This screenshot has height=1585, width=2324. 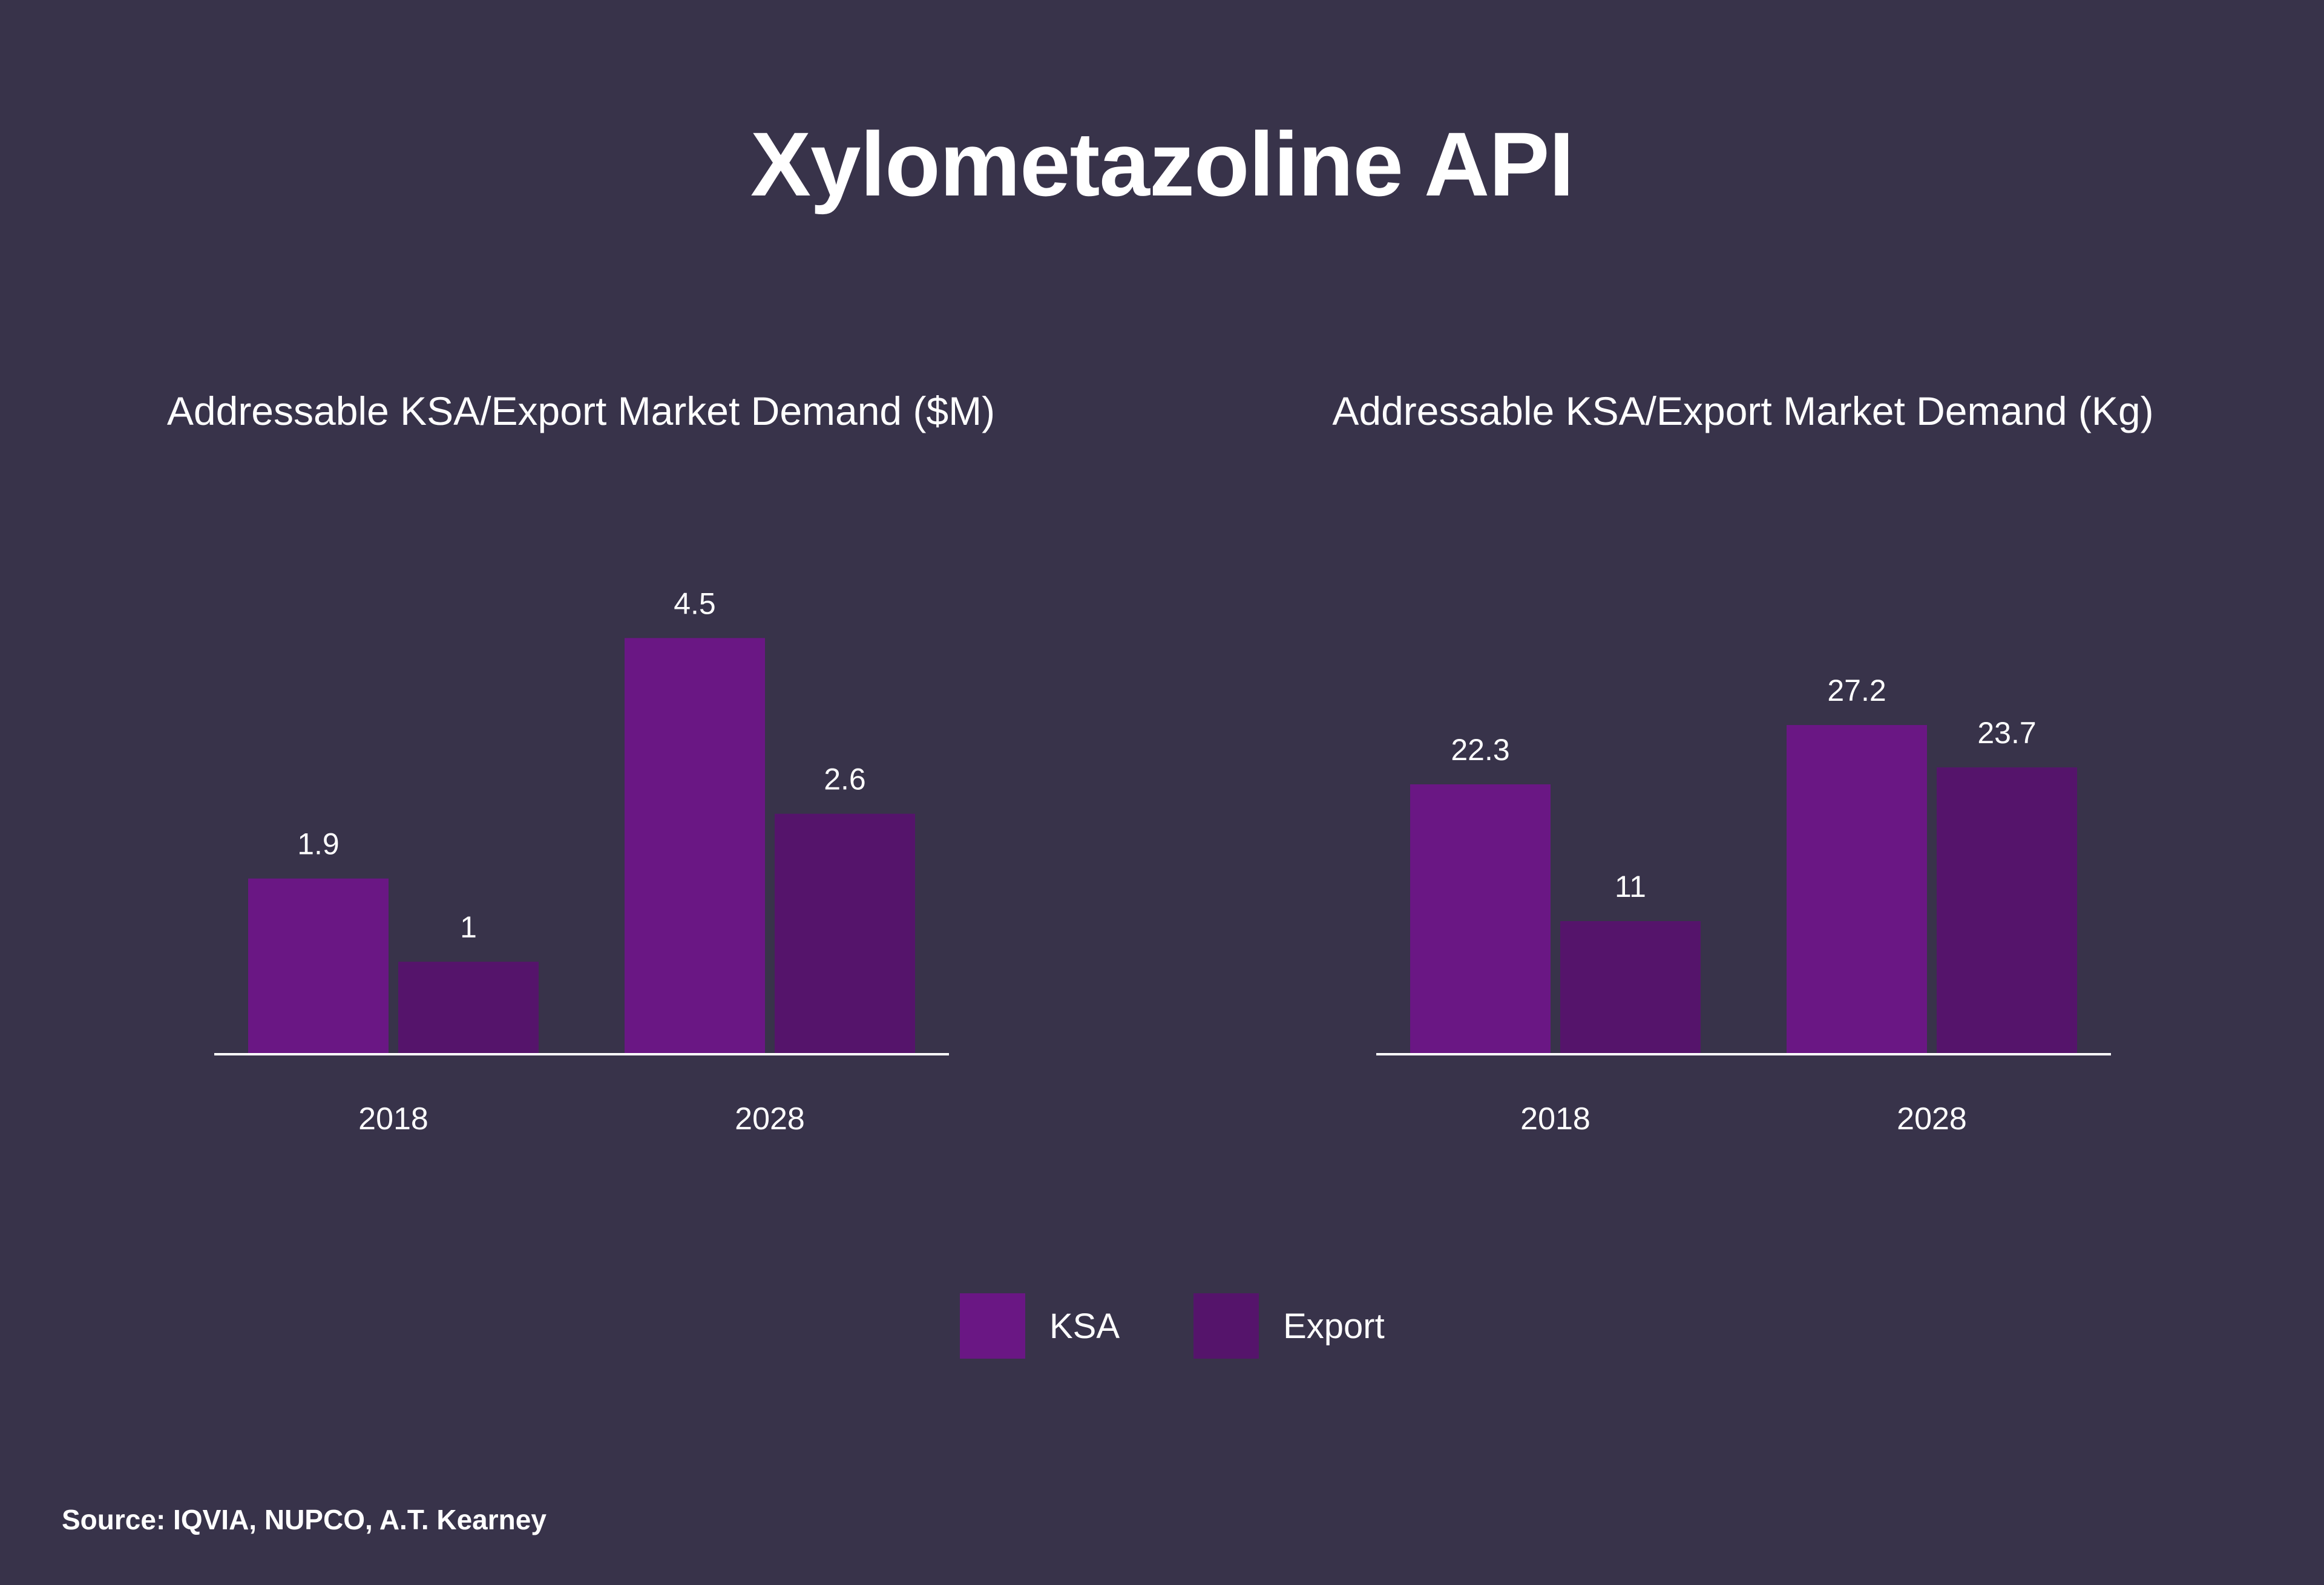 What do you see at coordinates (992, 1326) in the screenshot?
I see `legend-swatch-ksa` at bounding box center [992, 1326].